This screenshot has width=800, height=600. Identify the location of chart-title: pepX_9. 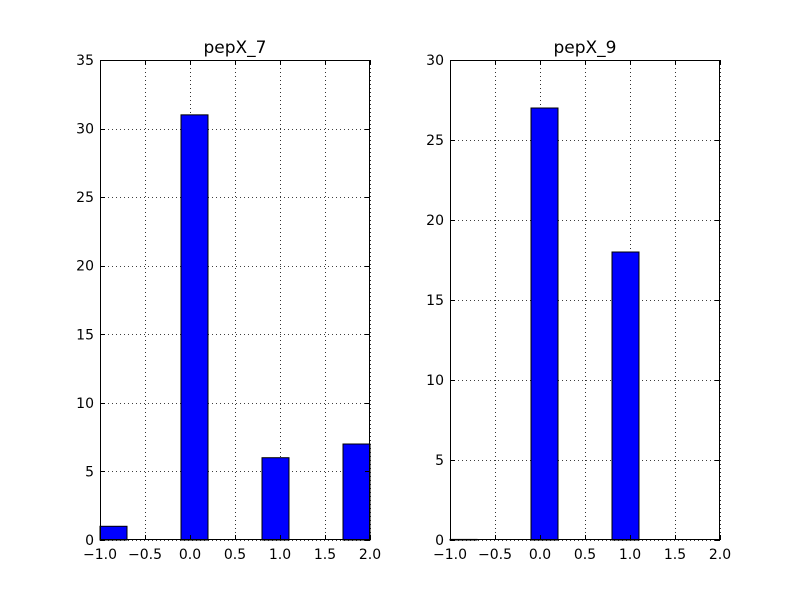
(584, 48).